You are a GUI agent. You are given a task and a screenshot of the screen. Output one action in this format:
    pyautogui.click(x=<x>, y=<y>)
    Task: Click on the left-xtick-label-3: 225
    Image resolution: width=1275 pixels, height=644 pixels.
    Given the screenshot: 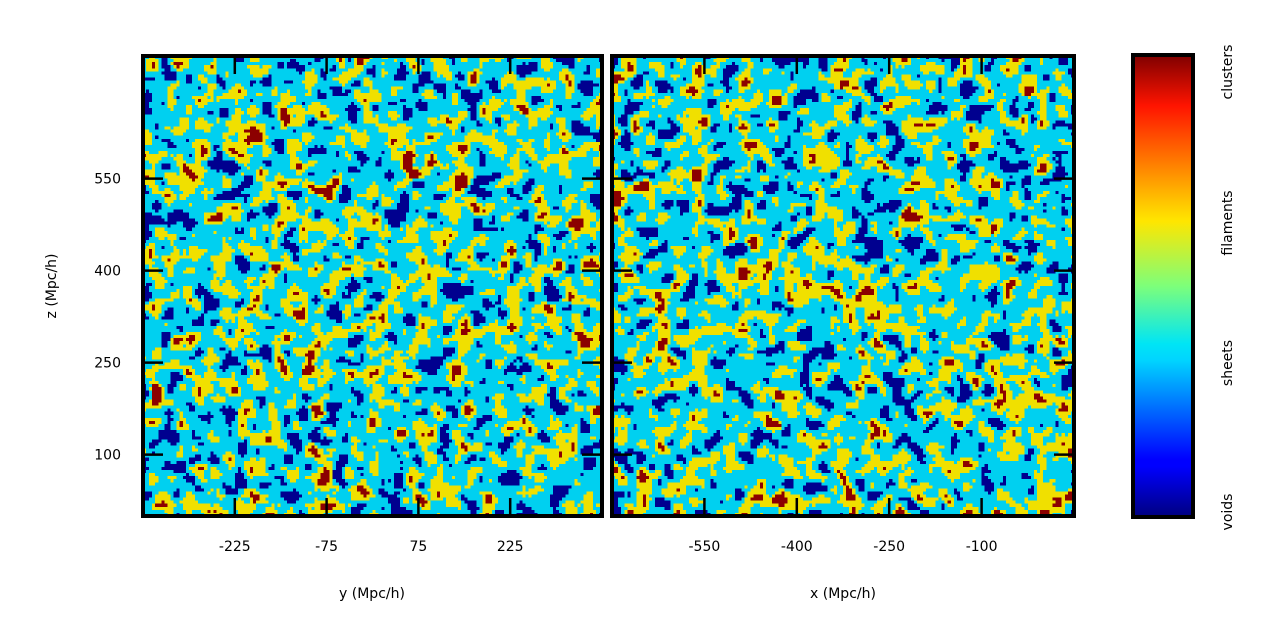 What is the action you would take?
    pyautogui.click(x=510, y=547)
    